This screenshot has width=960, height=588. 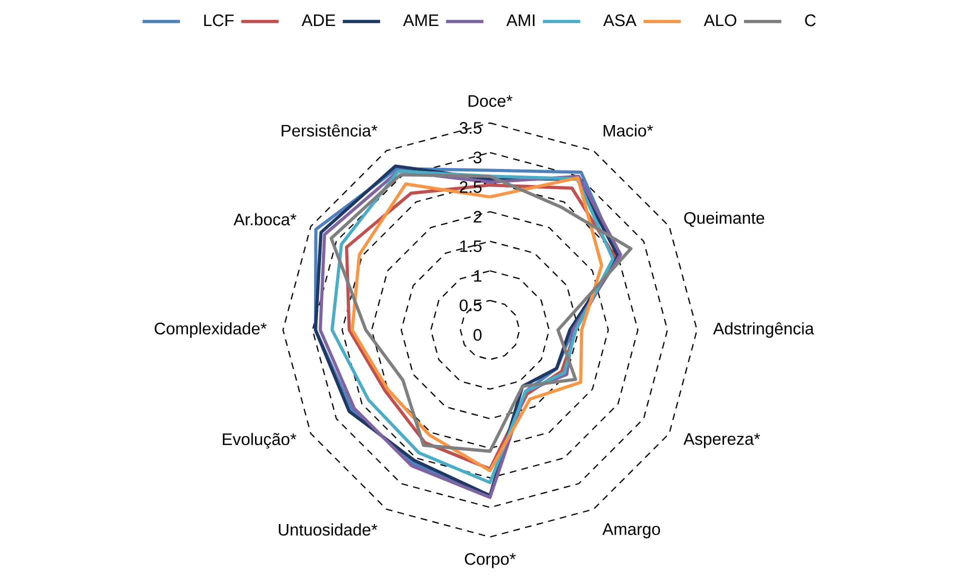 What do you see at coordinates (724, 219) in the screenshot?
I see `spoke-label: Queimante` at bounding box center [724, 219].